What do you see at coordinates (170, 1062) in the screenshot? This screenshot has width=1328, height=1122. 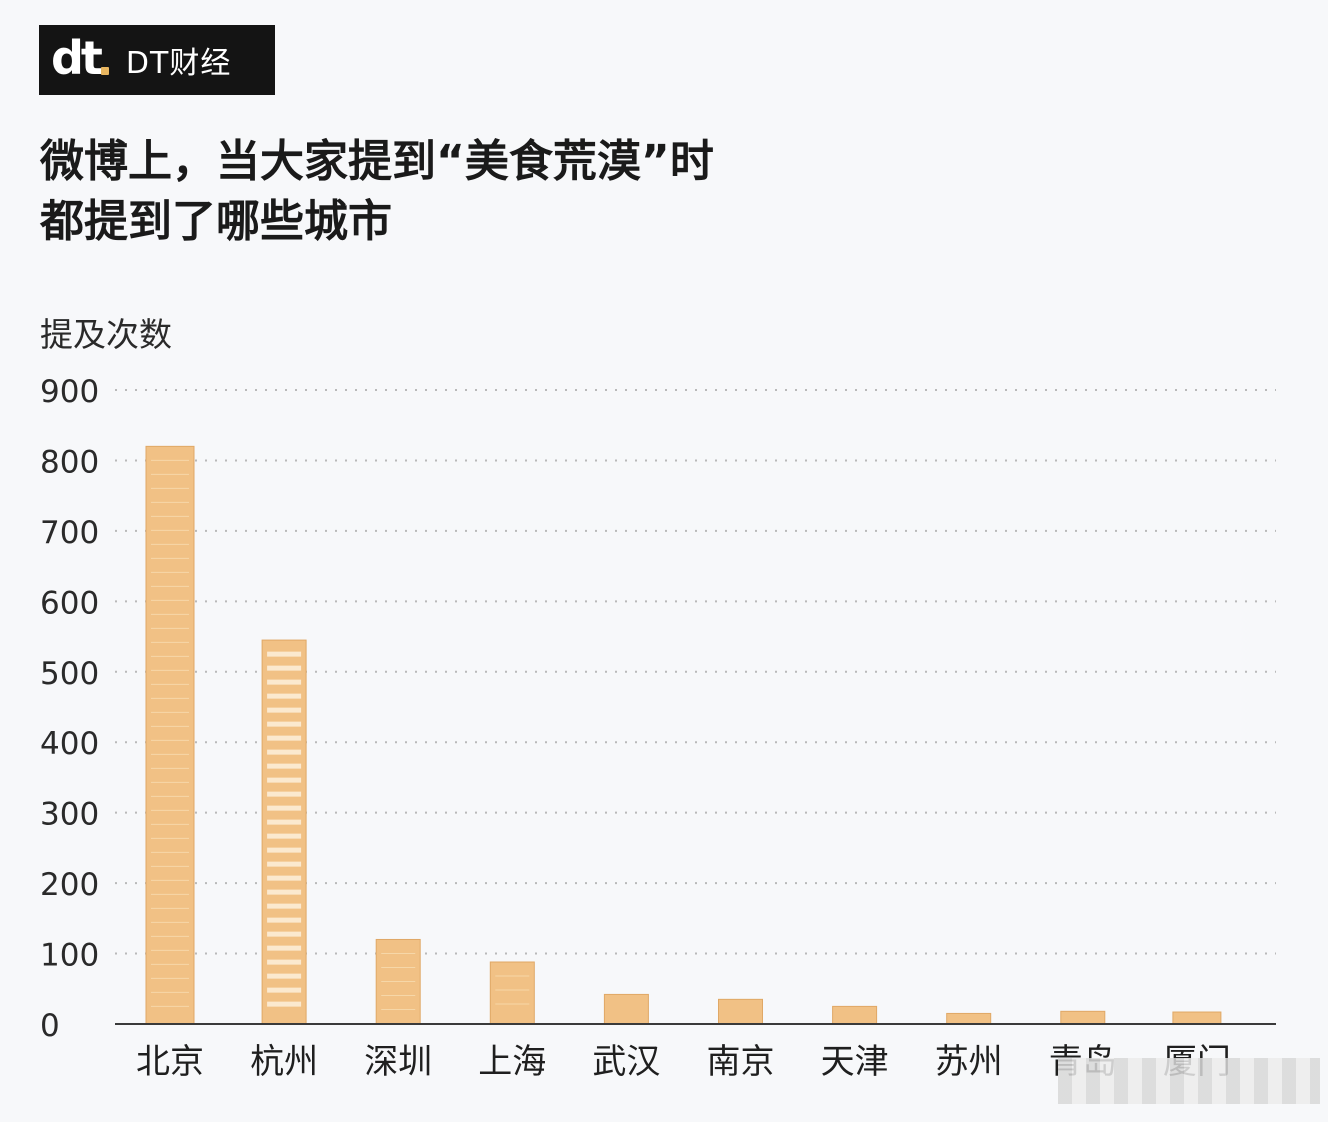 I see `x-tick-label: 北京` at bounding box center [170, 1062].